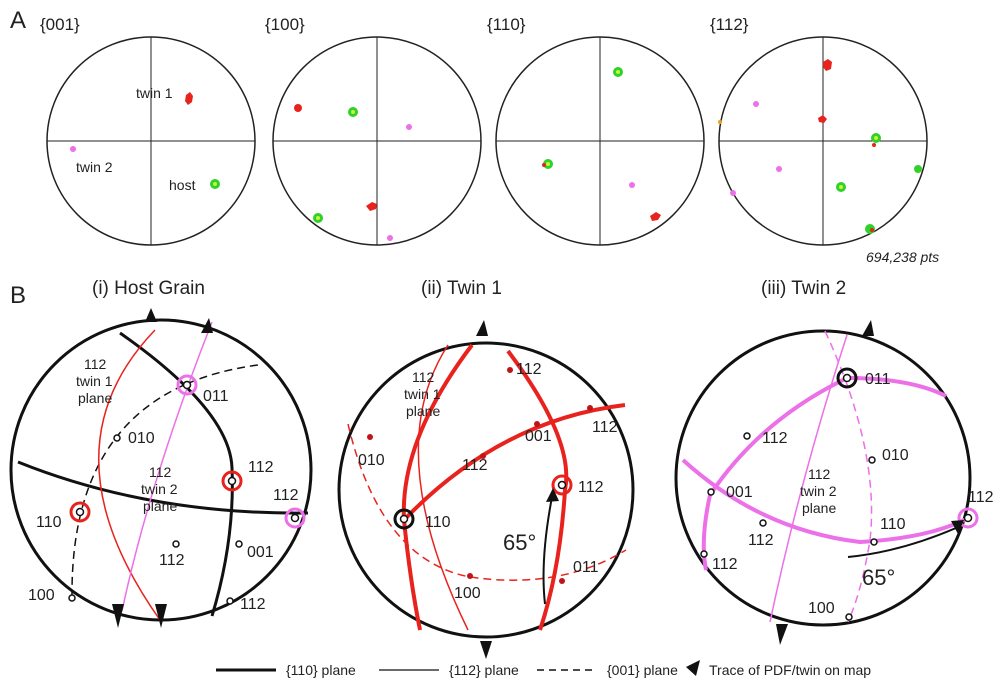  Describe the element at coordinates (484, 670) in the screenshot. I see `legend-112: {112} plane` at that location.